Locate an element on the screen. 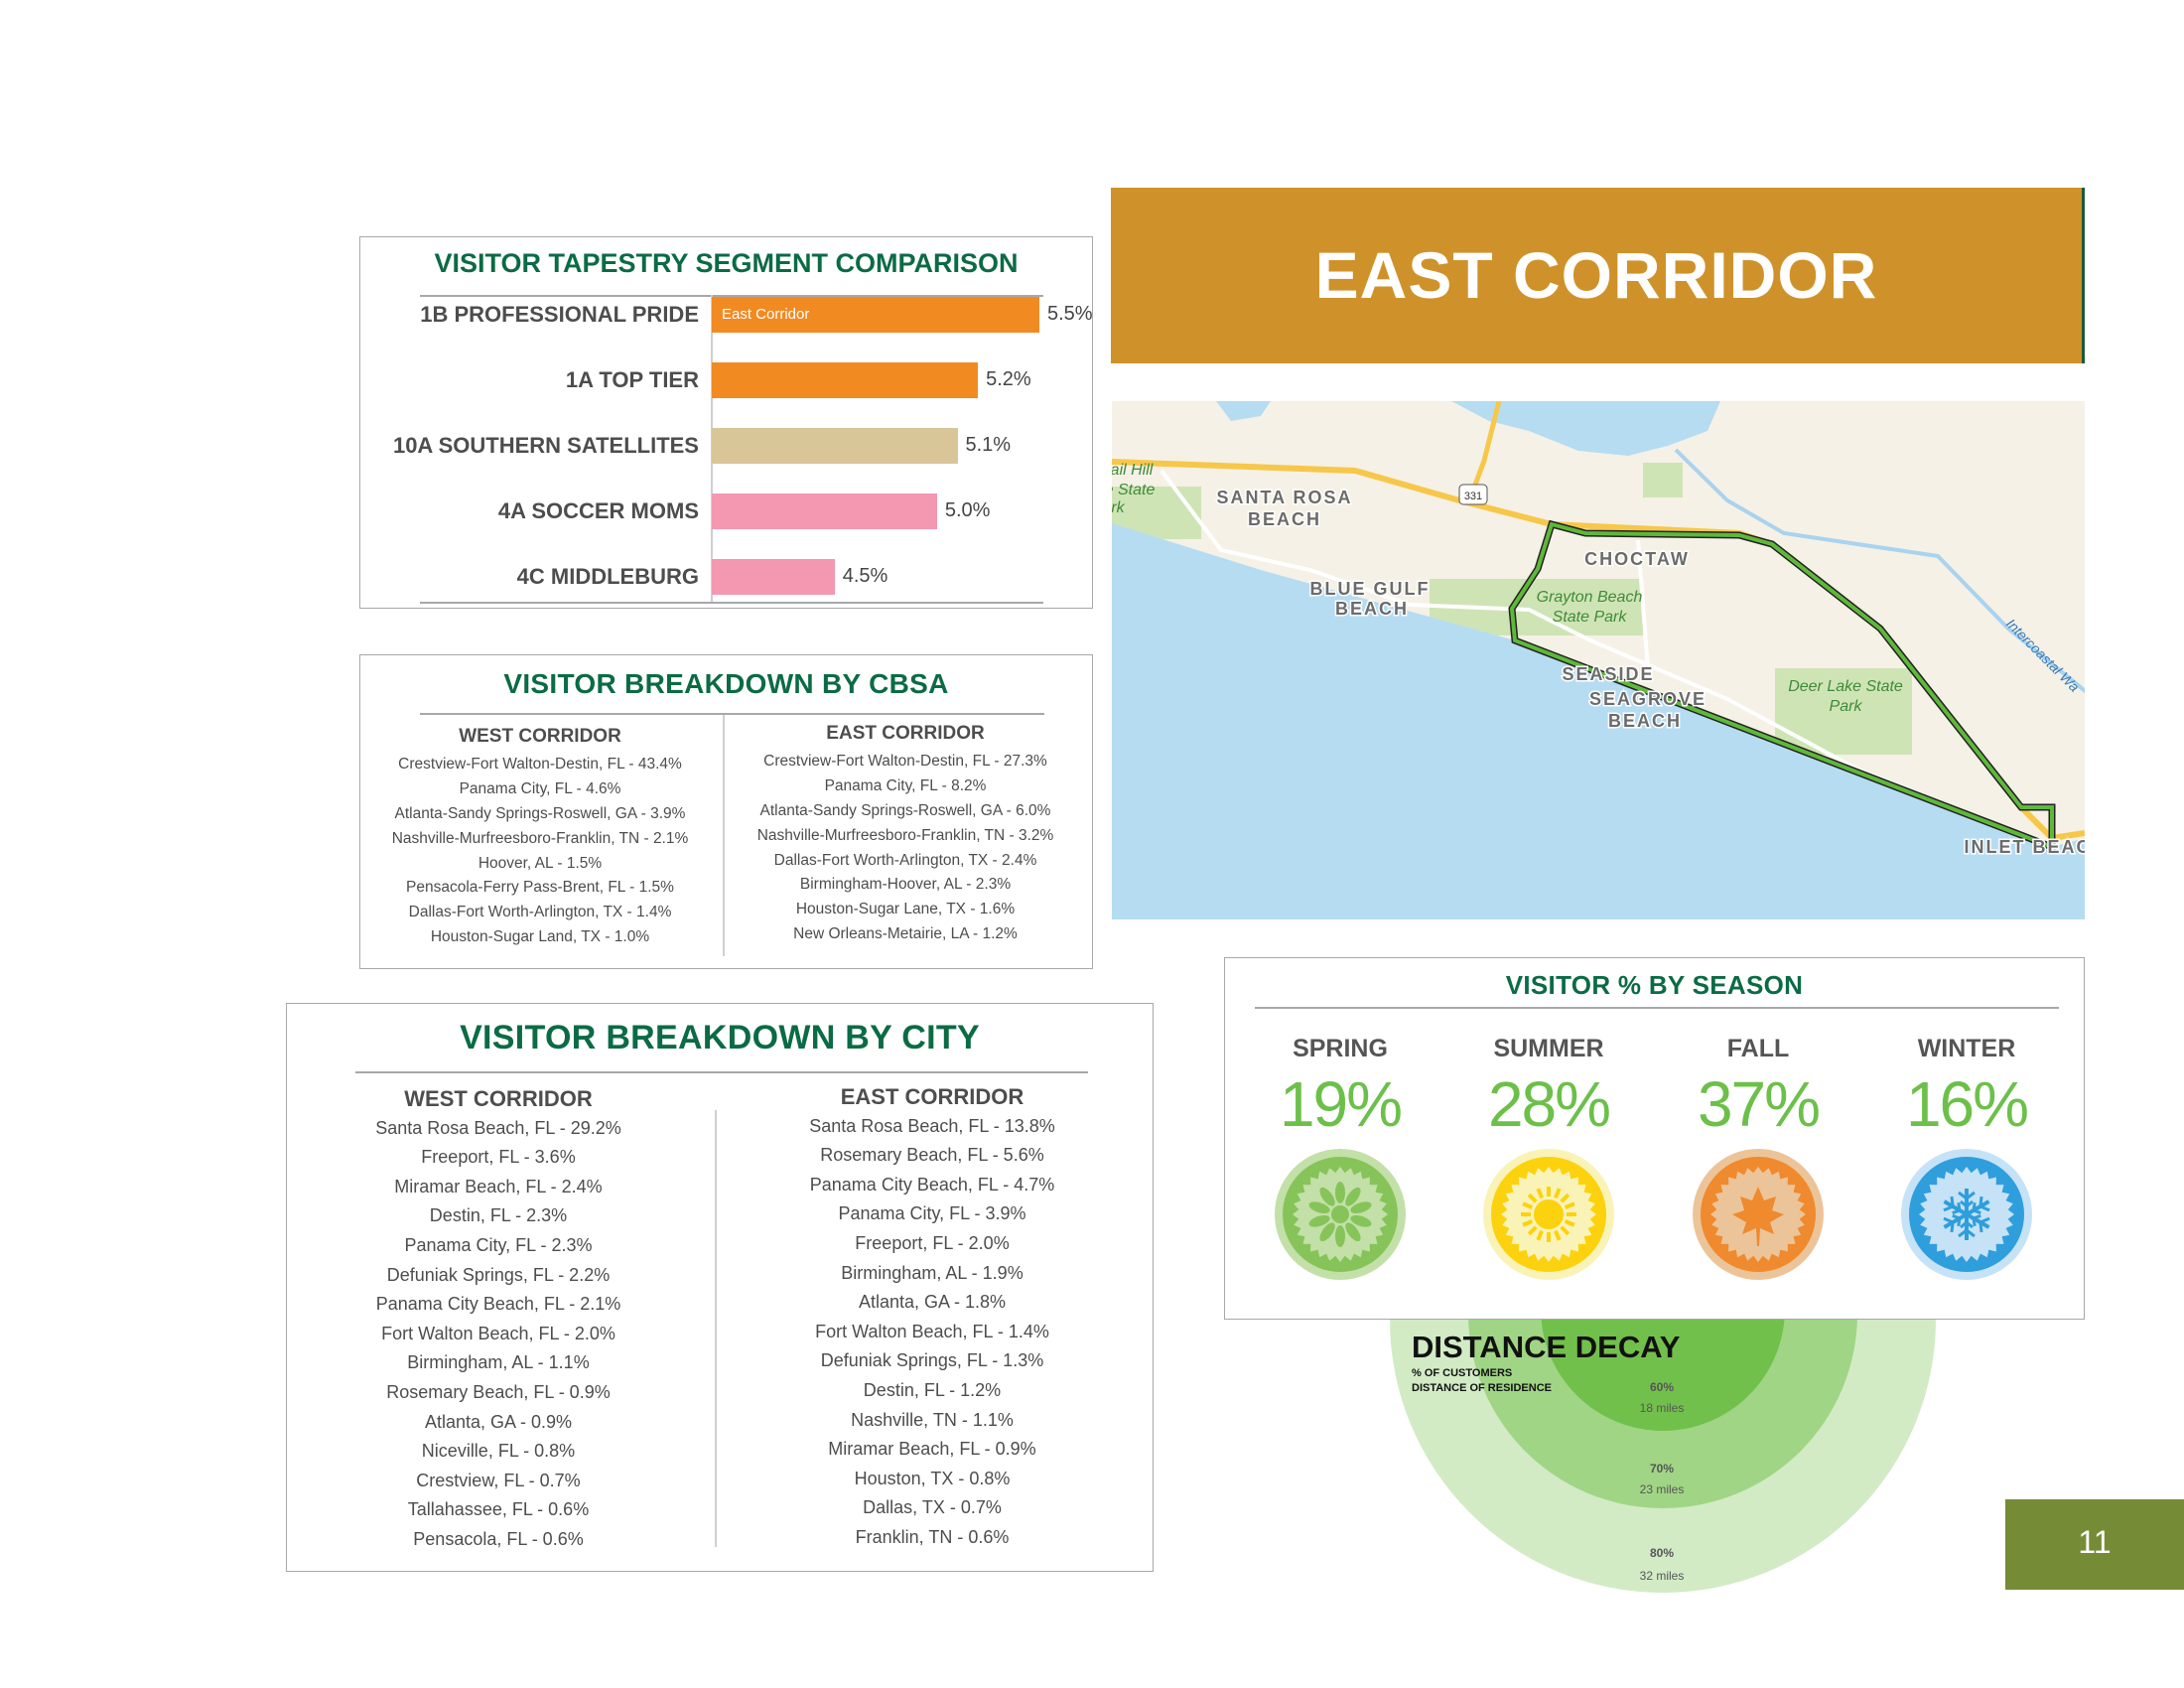 The height and width of the screenshot is (1688, 2184). list-item: Destin, FL - 1.2% is located at coordinates (932, 1389).